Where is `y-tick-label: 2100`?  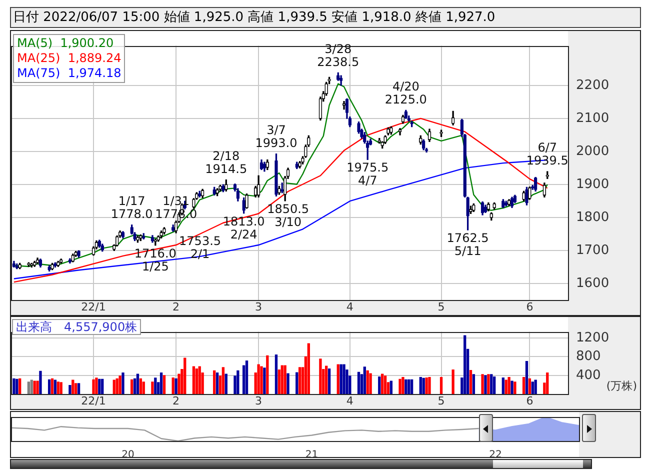 y-tick-label: 2100 is located at coordinates (593, 118).